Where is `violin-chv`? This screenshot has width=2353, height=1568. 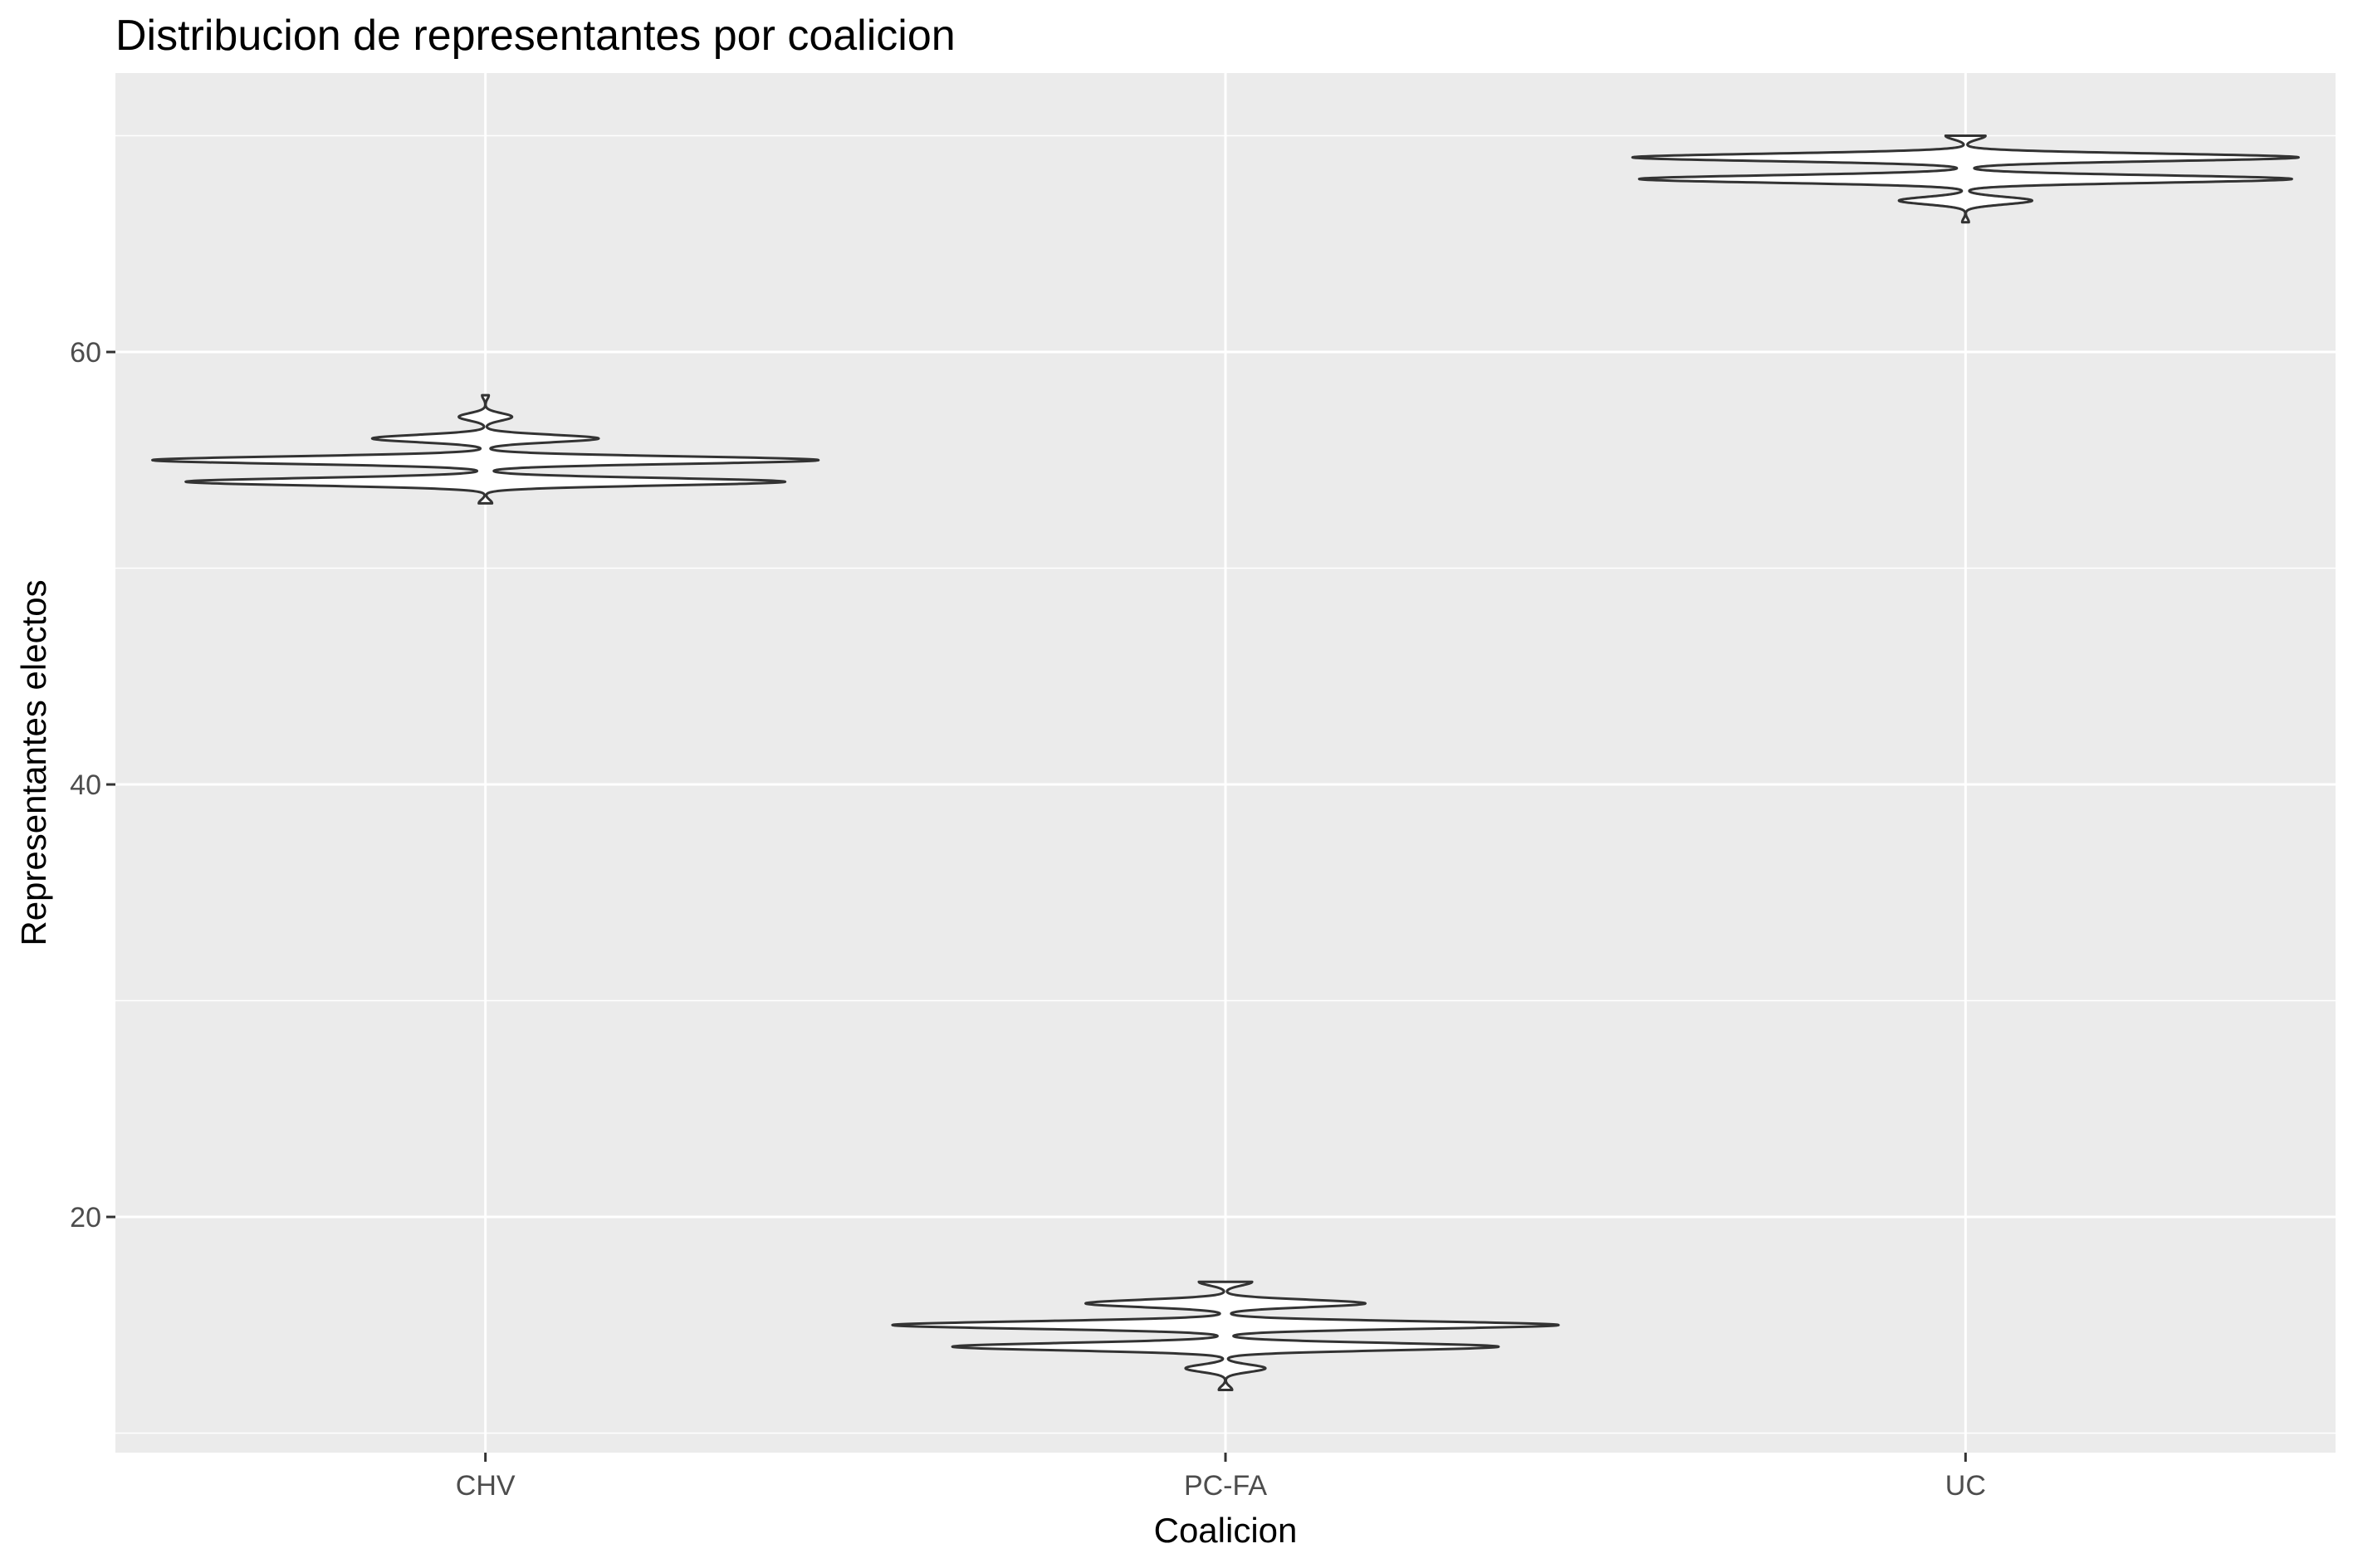
violin-chv is located at coordinates (486, 449).